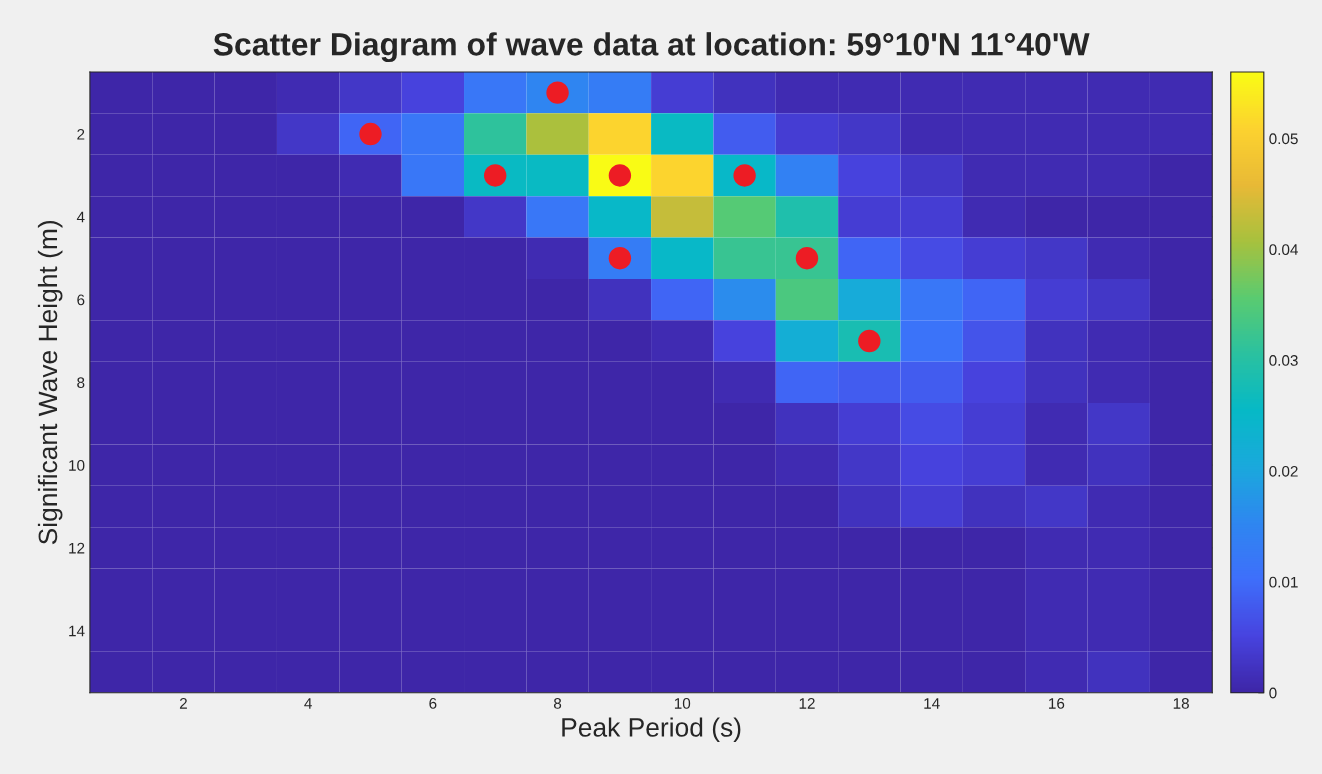 This screenshot has width=1322, height=774. What do you see at coordinates (557, 703) in the screenshot?
I see `x-tick-label: 8` at bounding box center [557, 703].